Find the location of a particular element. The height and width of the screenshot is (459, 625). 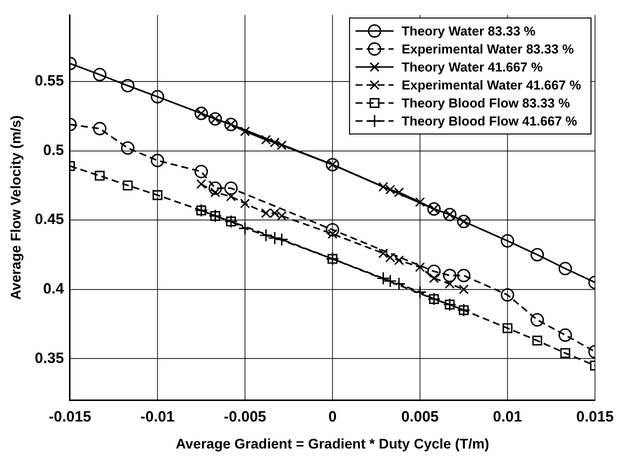

x-tick-label: 0.01 is located at coordinates (507, 417).